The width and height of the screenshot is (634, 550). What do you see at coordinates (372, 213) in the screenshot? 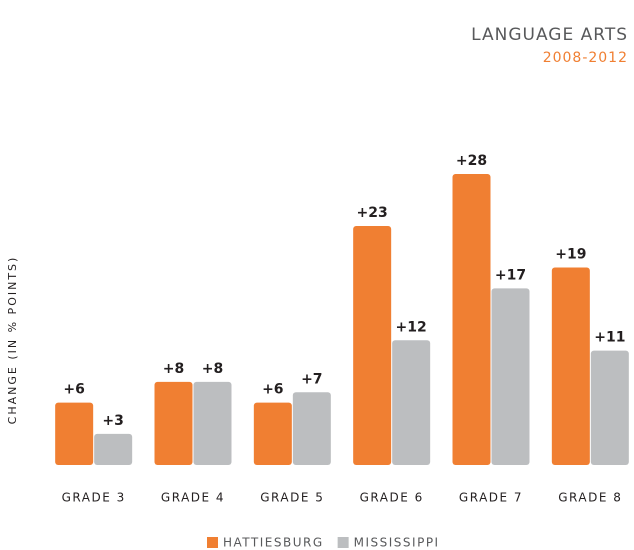
I see `value-label: +23` at bounding box center [372, 213].